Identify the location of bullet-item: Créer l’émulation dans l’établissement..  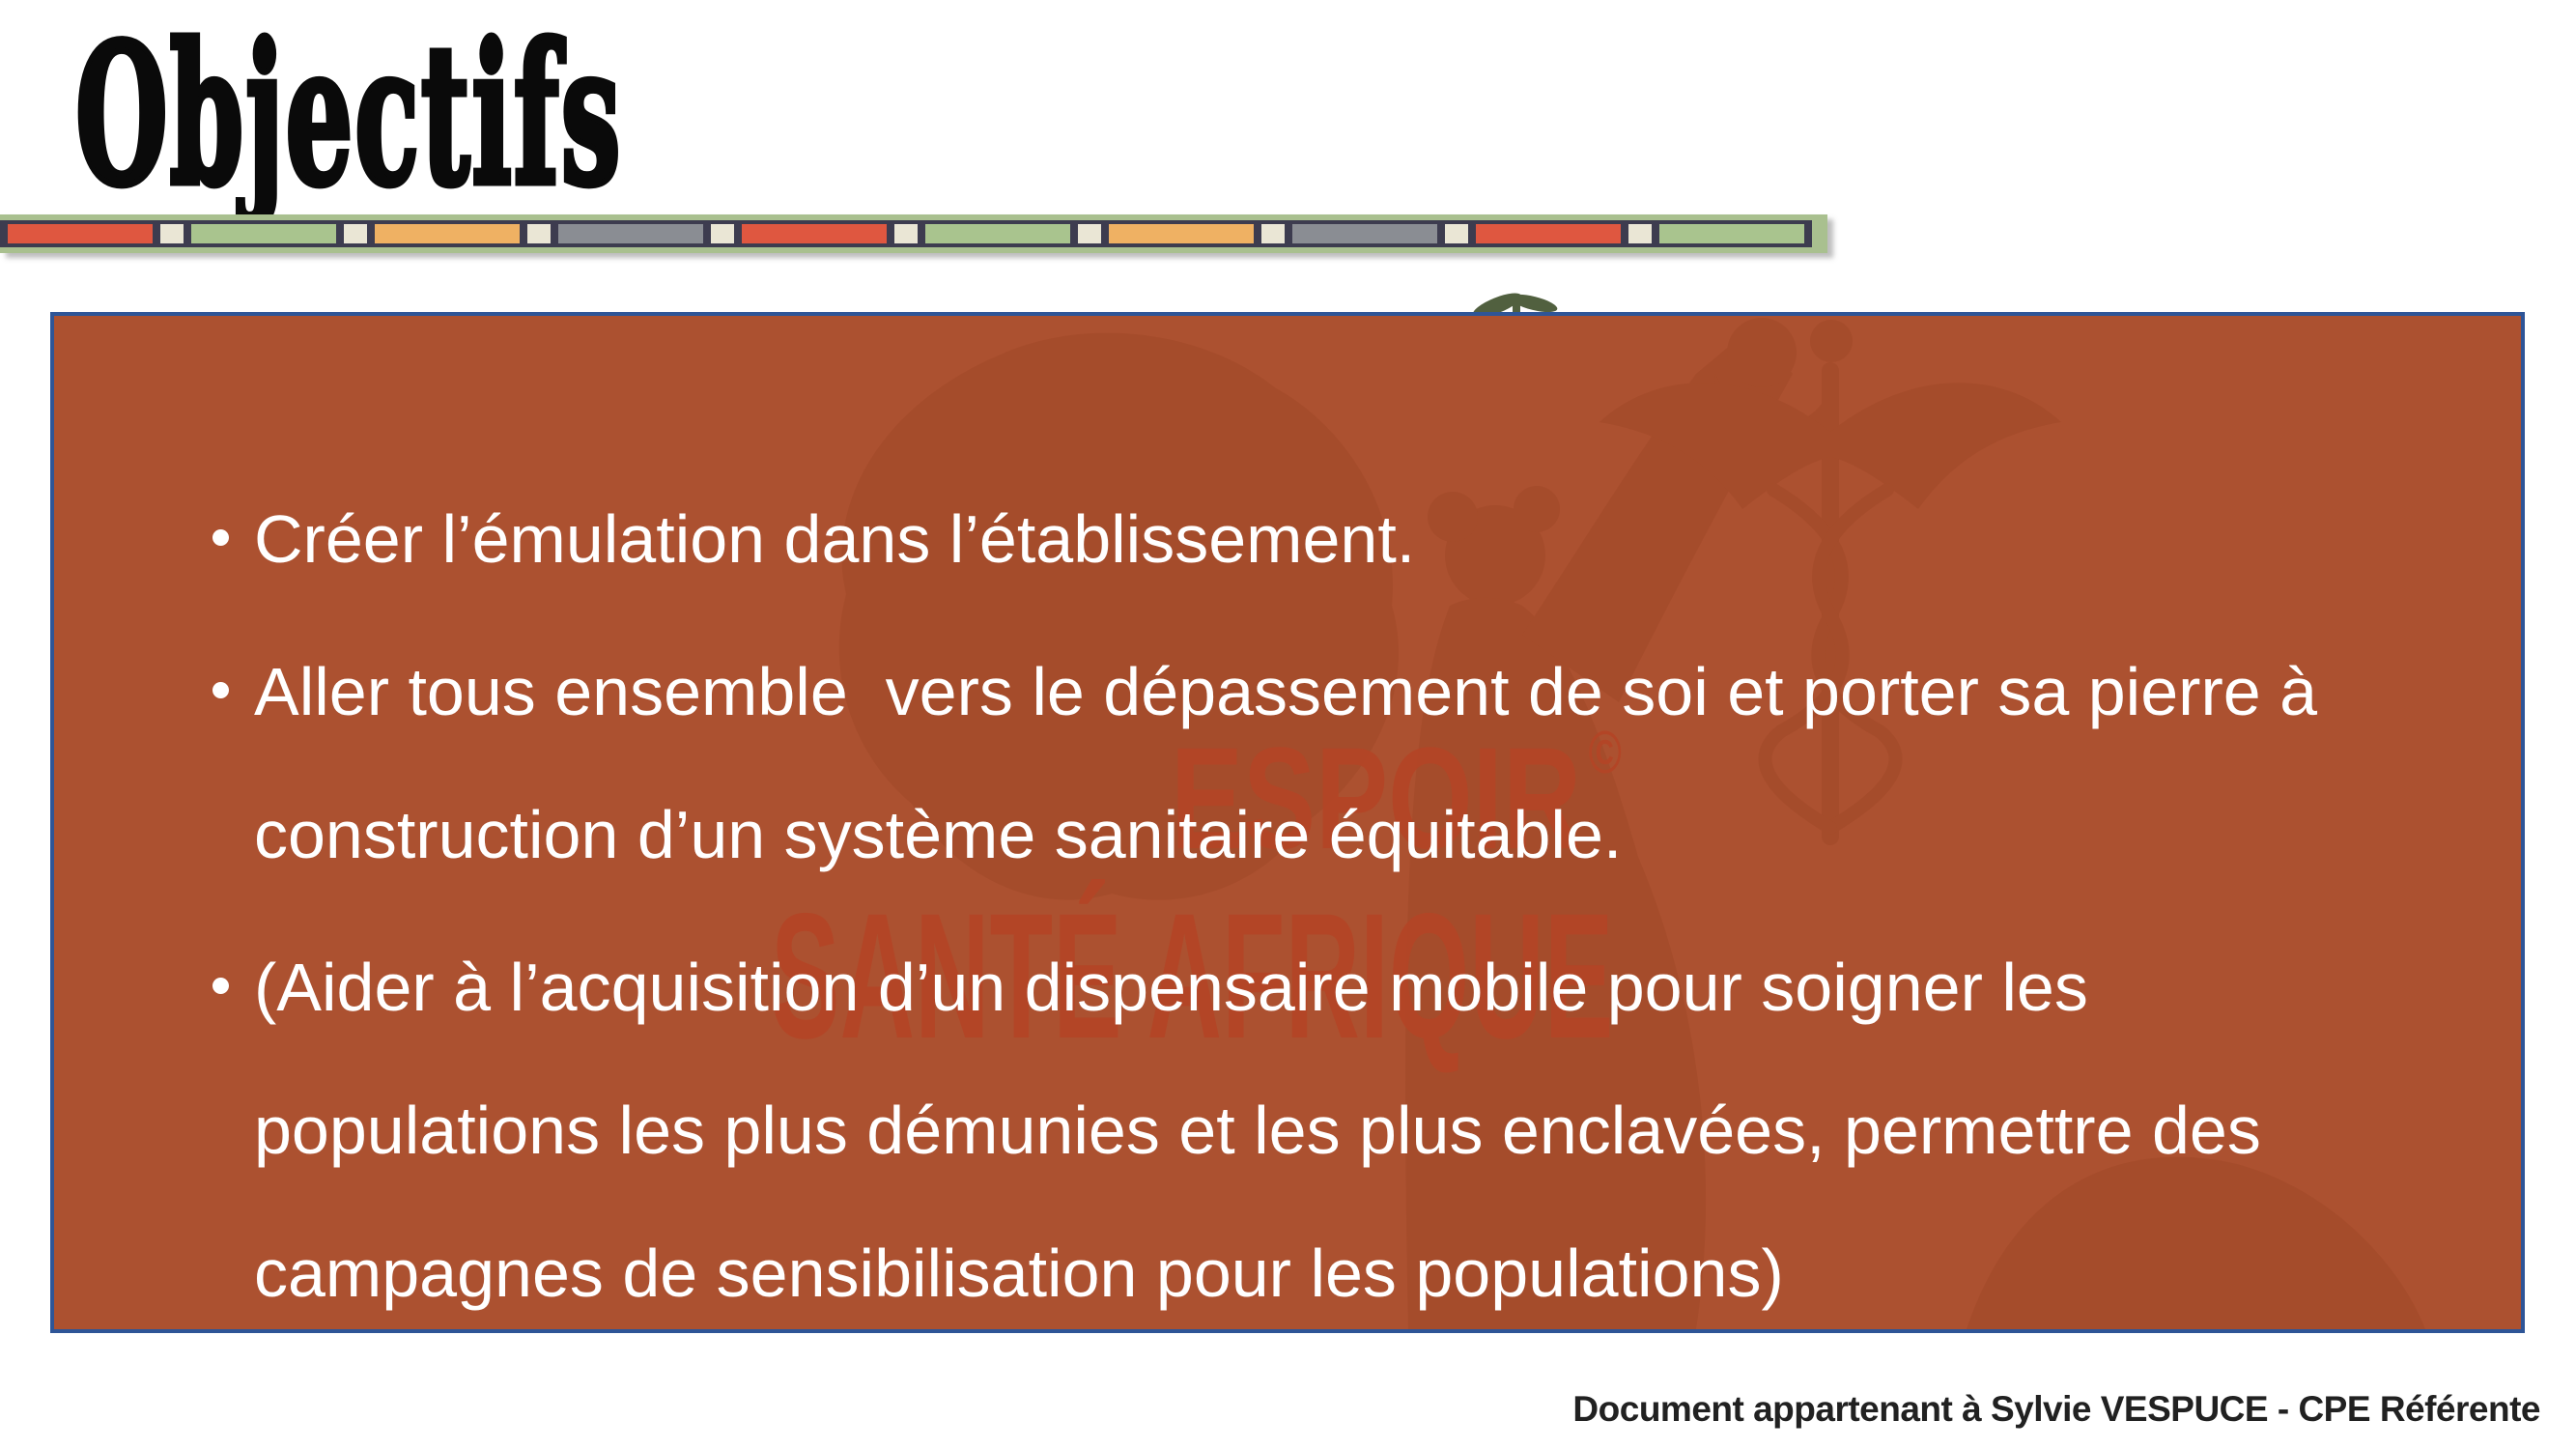
(1302, 539).